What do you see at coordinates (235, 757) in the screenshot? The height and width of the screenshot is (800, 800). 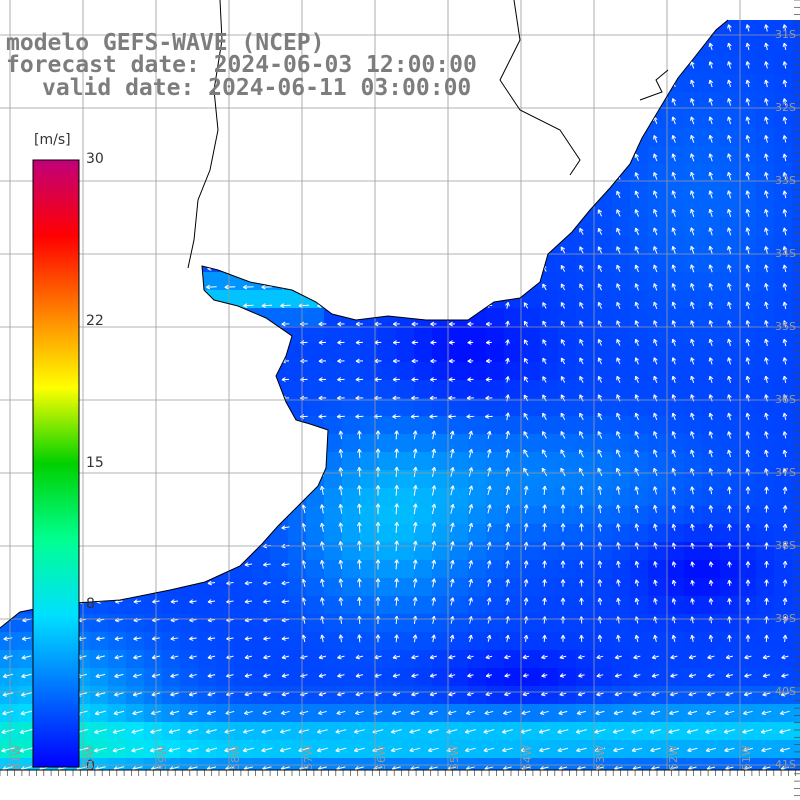 I see `longitude-label: 58W` at bounding box center [235, 757].